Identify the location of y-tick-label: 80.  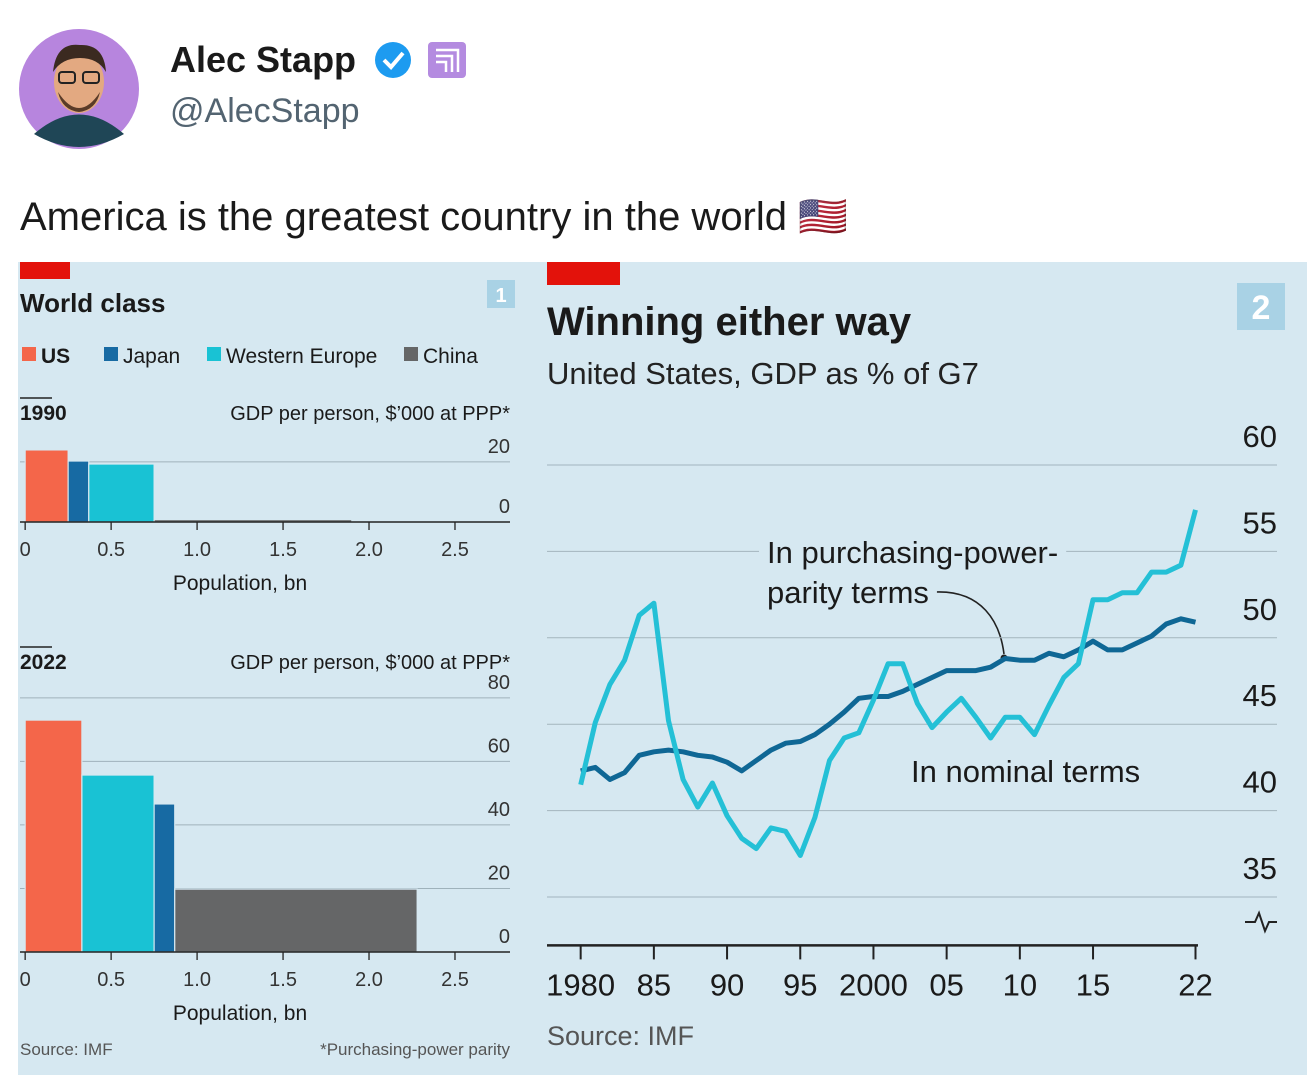
(499, 683).